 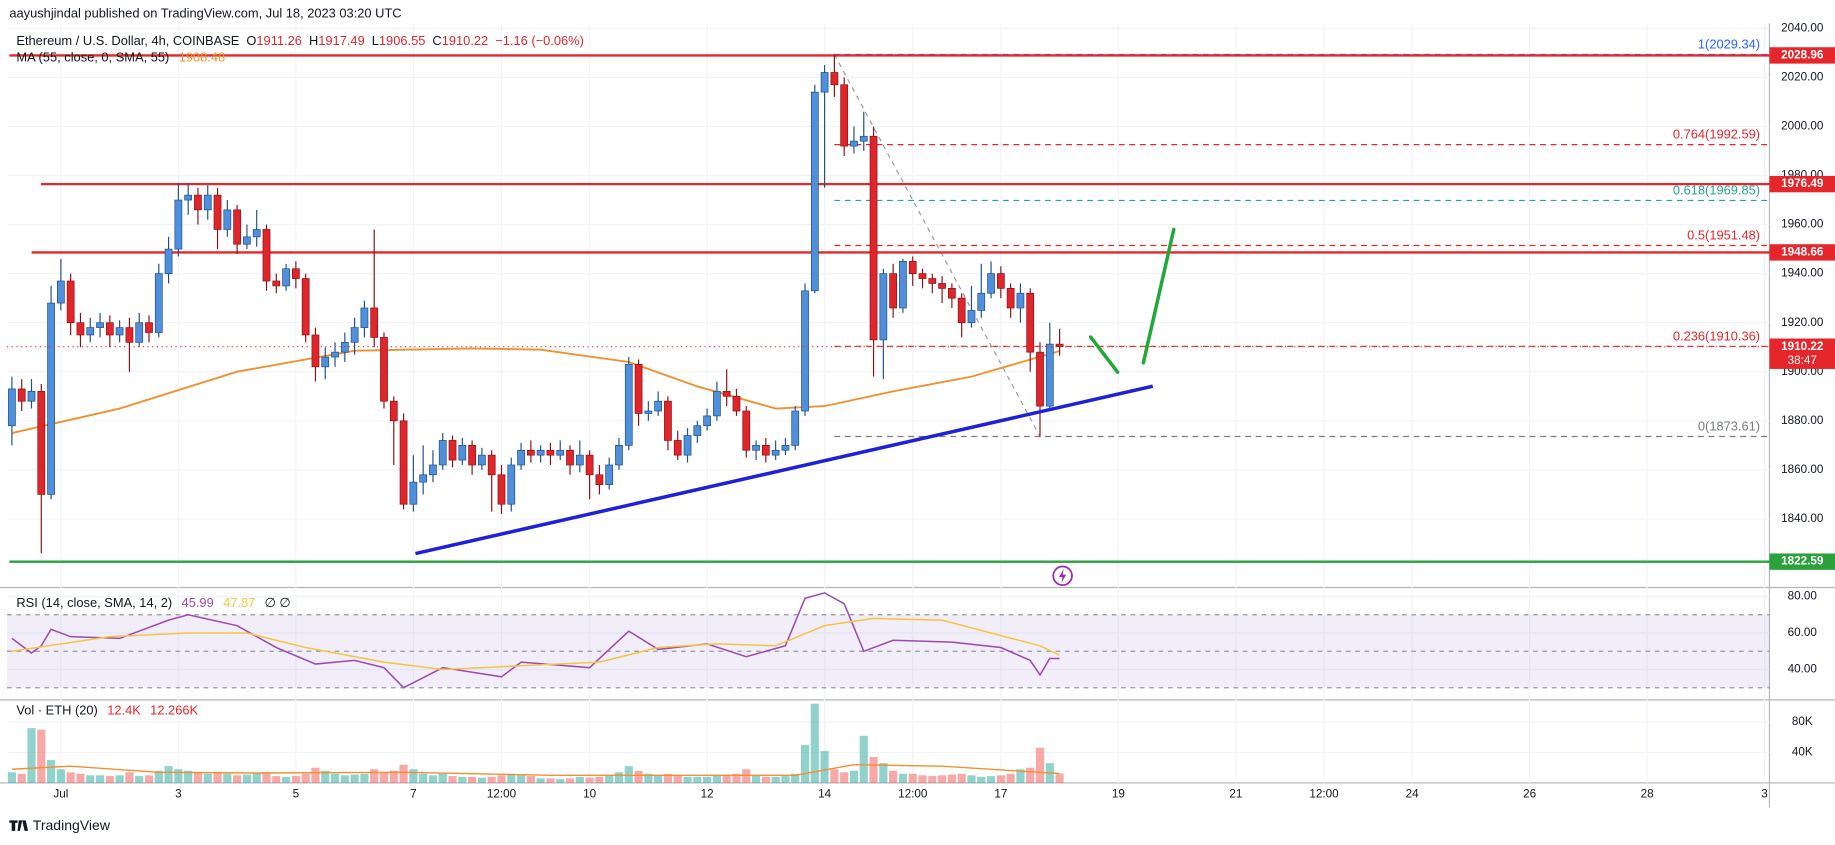 I want to click on y-tick-label: 2000.00, so click(x=1802, y=126).